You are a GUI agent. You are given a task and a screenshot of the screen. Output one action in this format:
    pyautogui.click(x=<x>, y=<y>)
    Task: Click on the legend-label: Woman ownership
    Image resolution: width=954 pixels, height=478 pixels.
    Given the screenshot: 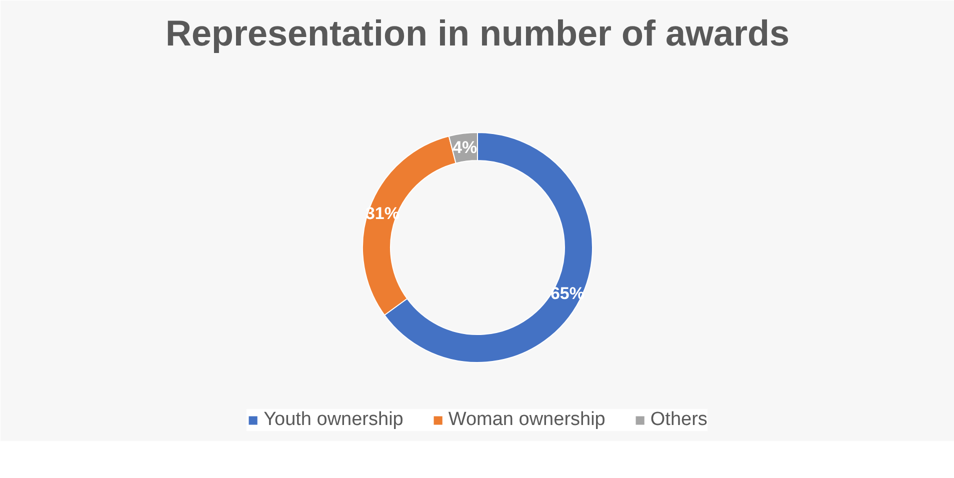 What is the action you would take?
    pyautogui.click(x=527, y=420)
    